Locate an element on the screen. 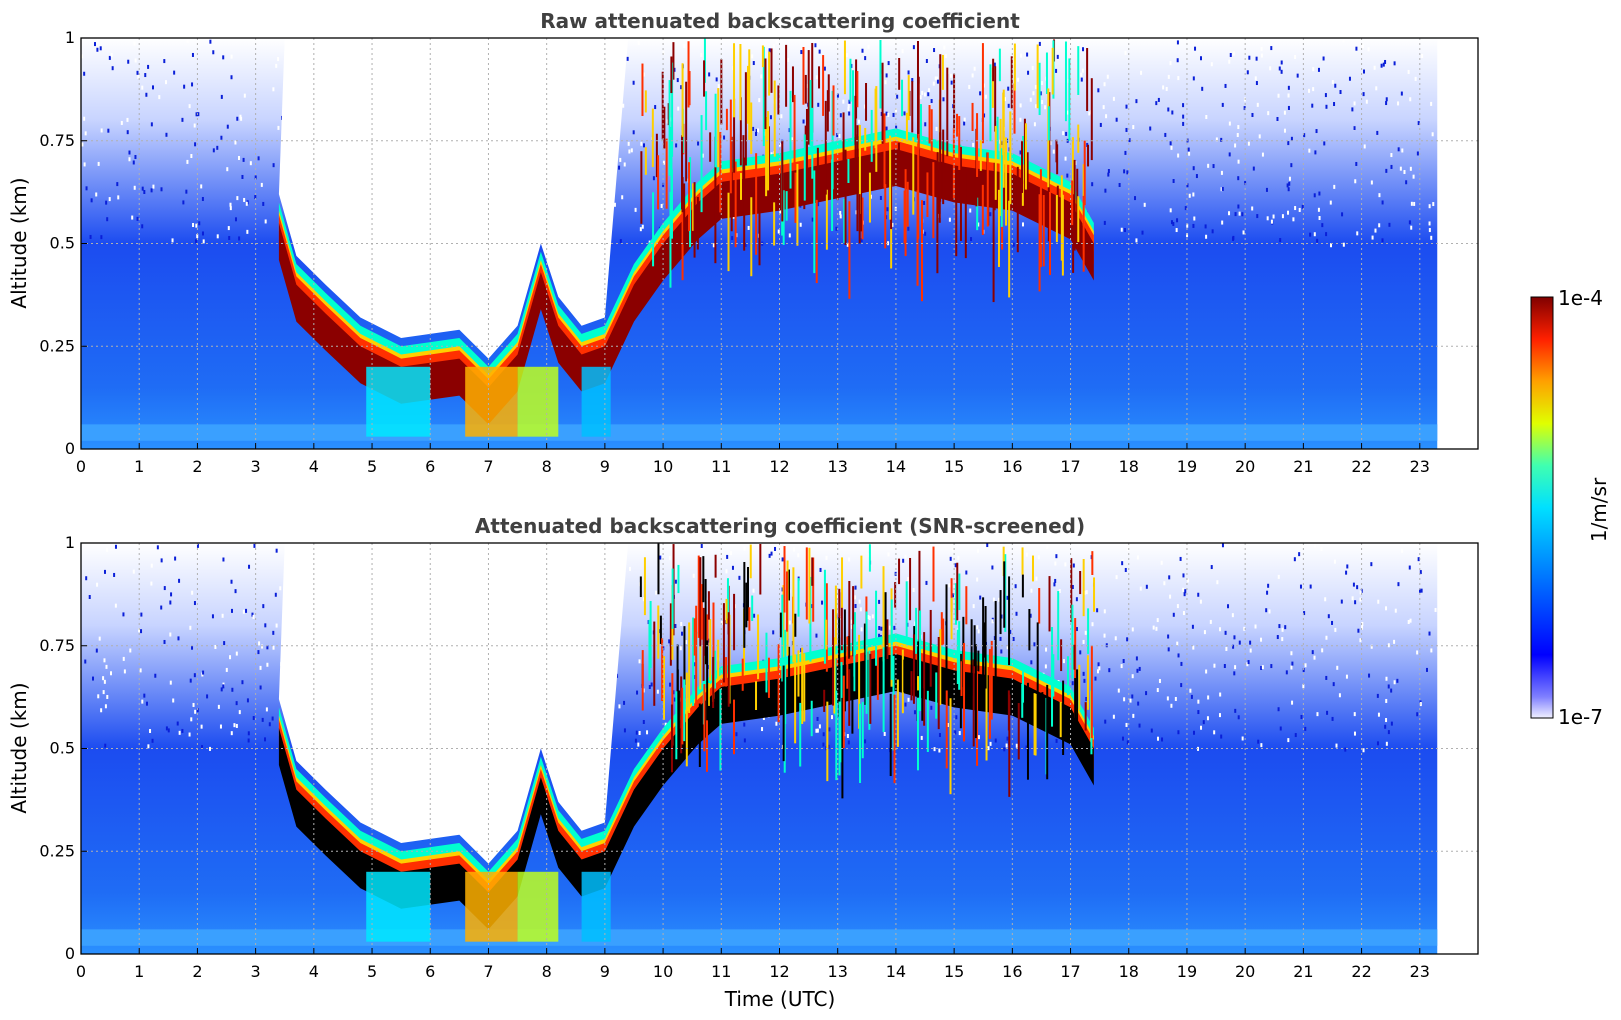 The image size is (1621, 1020). y-tick-label: 0.75 is located at coordinates (57, 140).